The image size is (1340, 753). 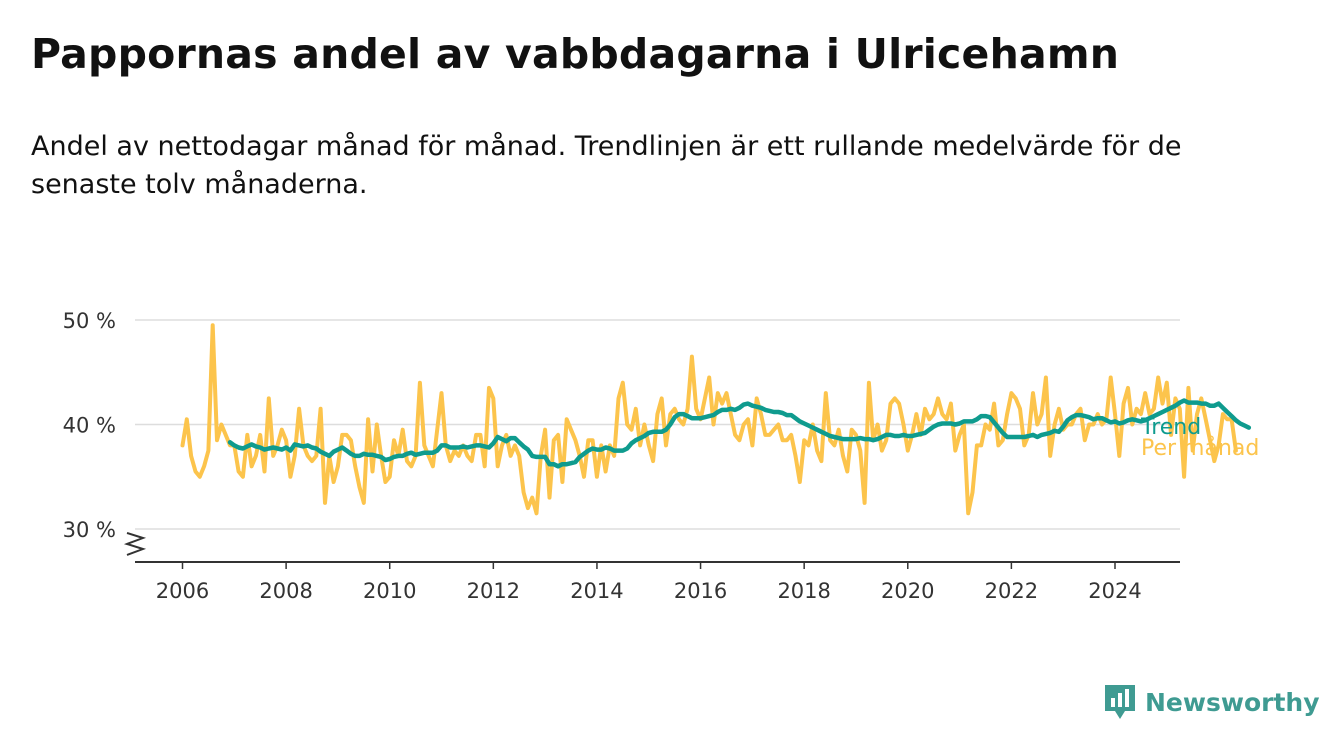 What do you see at coordinates (89, 530) in the screenshot?
I see `y-tick-label: 30 %` at bounding box center [89, 530].